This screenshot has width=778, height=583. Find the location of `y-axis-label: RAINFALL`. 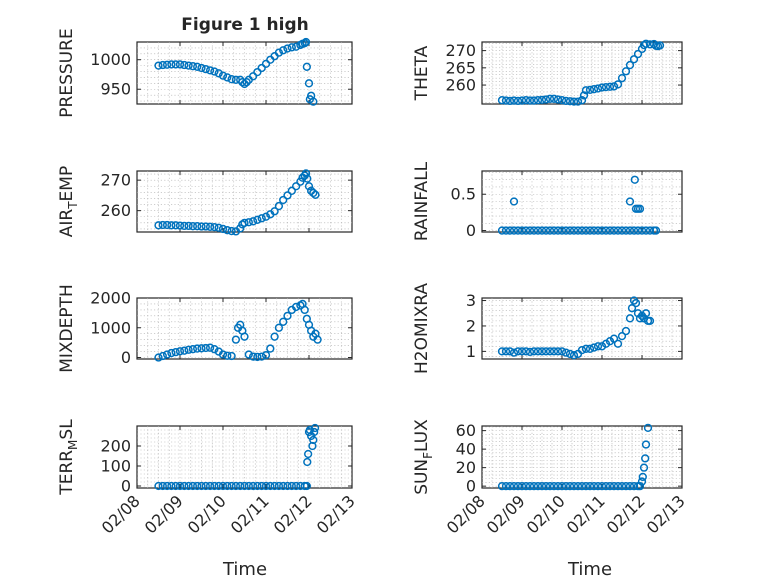

y-axis-label: RAINFALL is located at coordinates (422, 201).